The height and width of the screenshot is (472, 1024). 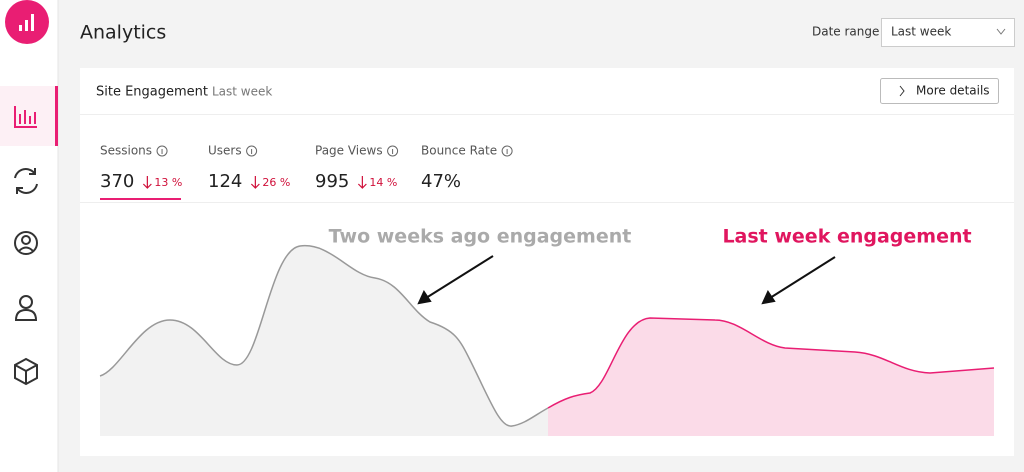 What do you see at coordinates (357, 168) in the screenshot?
I see `metric: Page Views 995 14 %` at bounding box center [357, 168].